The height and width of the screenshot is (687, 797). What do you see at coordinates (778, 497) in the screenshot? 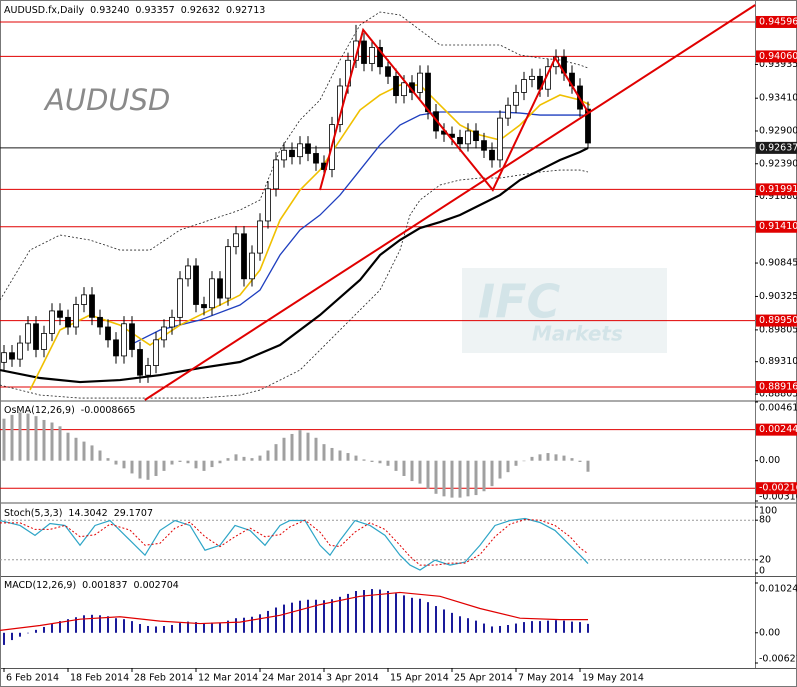
I see `y-tick-label: -0.003166` at bounding box center [778, 497].